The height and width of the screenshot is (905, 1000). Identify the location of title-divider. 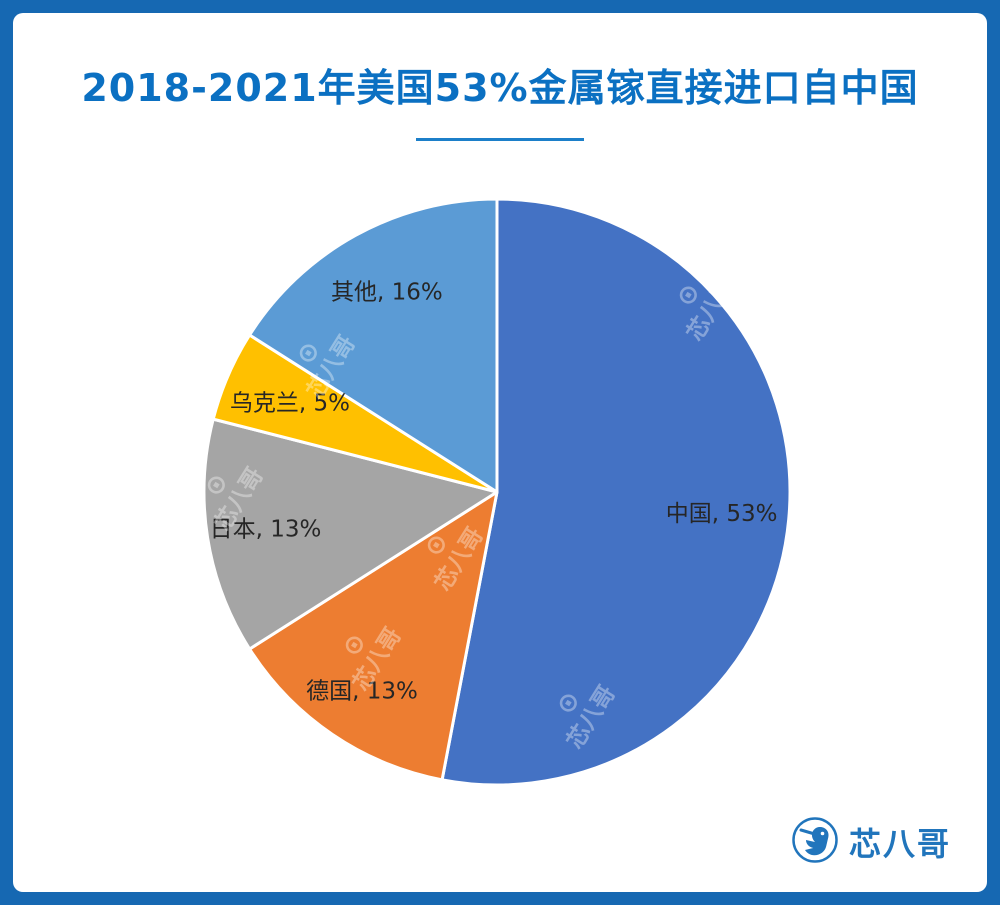
(500, 139).